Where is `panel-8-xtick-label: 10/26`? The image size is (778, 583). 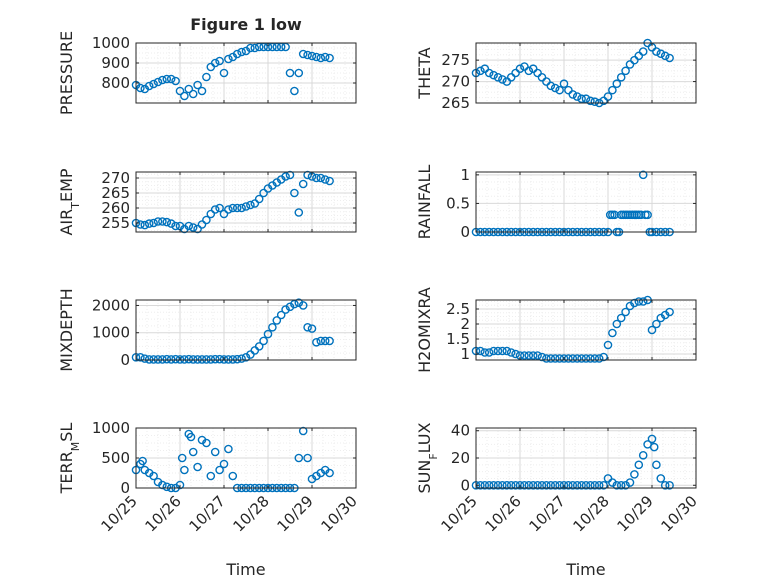
panel-8-xtick-label: 10/26 is located at coordinates (503, 513).